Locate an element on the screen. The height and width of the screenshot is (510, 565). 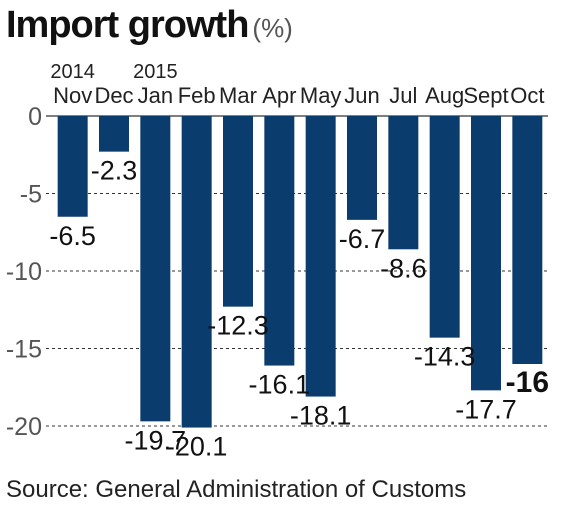
data-label: -18.1 is located at coordinates (321, 416).